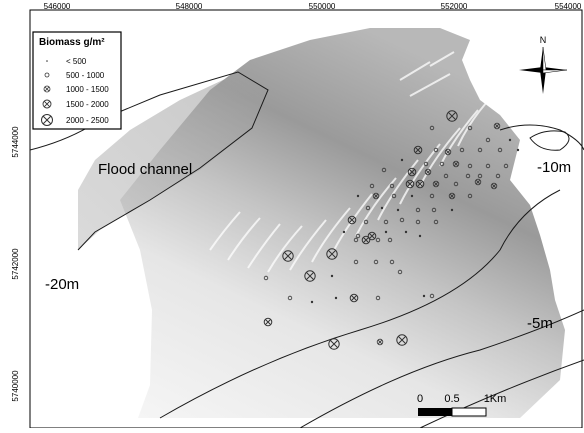 This screenshot has height=433, width=584. I want to click on depth-label-10m: -10m, so click(554, 167).